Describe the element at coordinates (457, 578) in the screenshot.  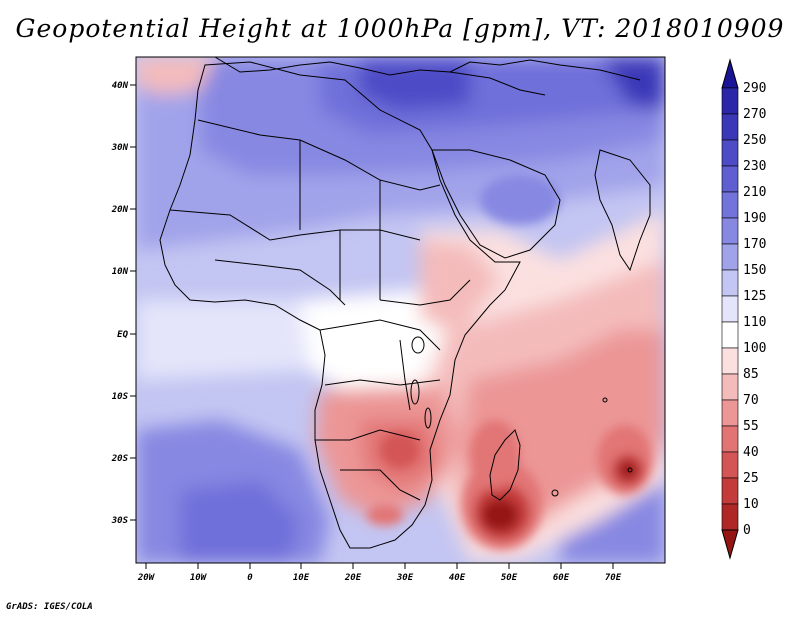
I see `lon-label-40e: 40E` at that location.